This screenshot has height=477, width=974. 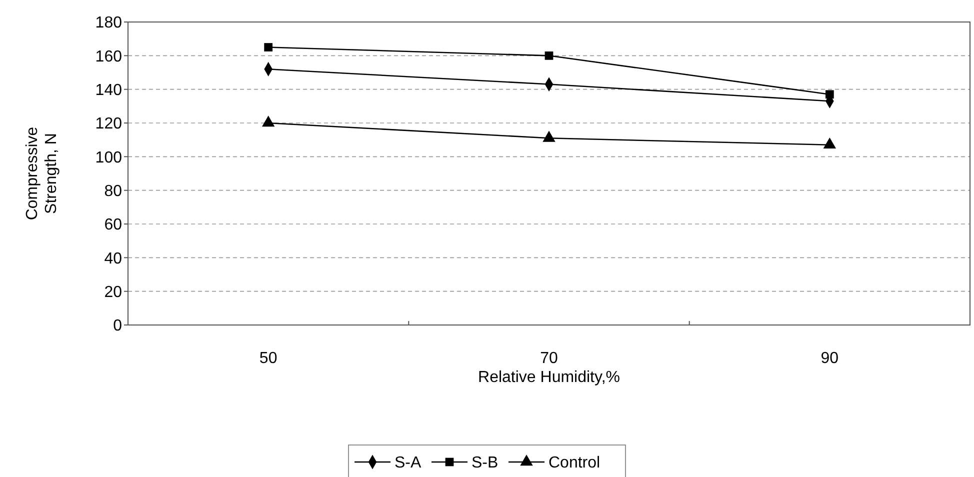 What do you see at coordinates (113, 259) in the screenshot?
I see `y-tick-label: 40` at bounding box center [113, 259].